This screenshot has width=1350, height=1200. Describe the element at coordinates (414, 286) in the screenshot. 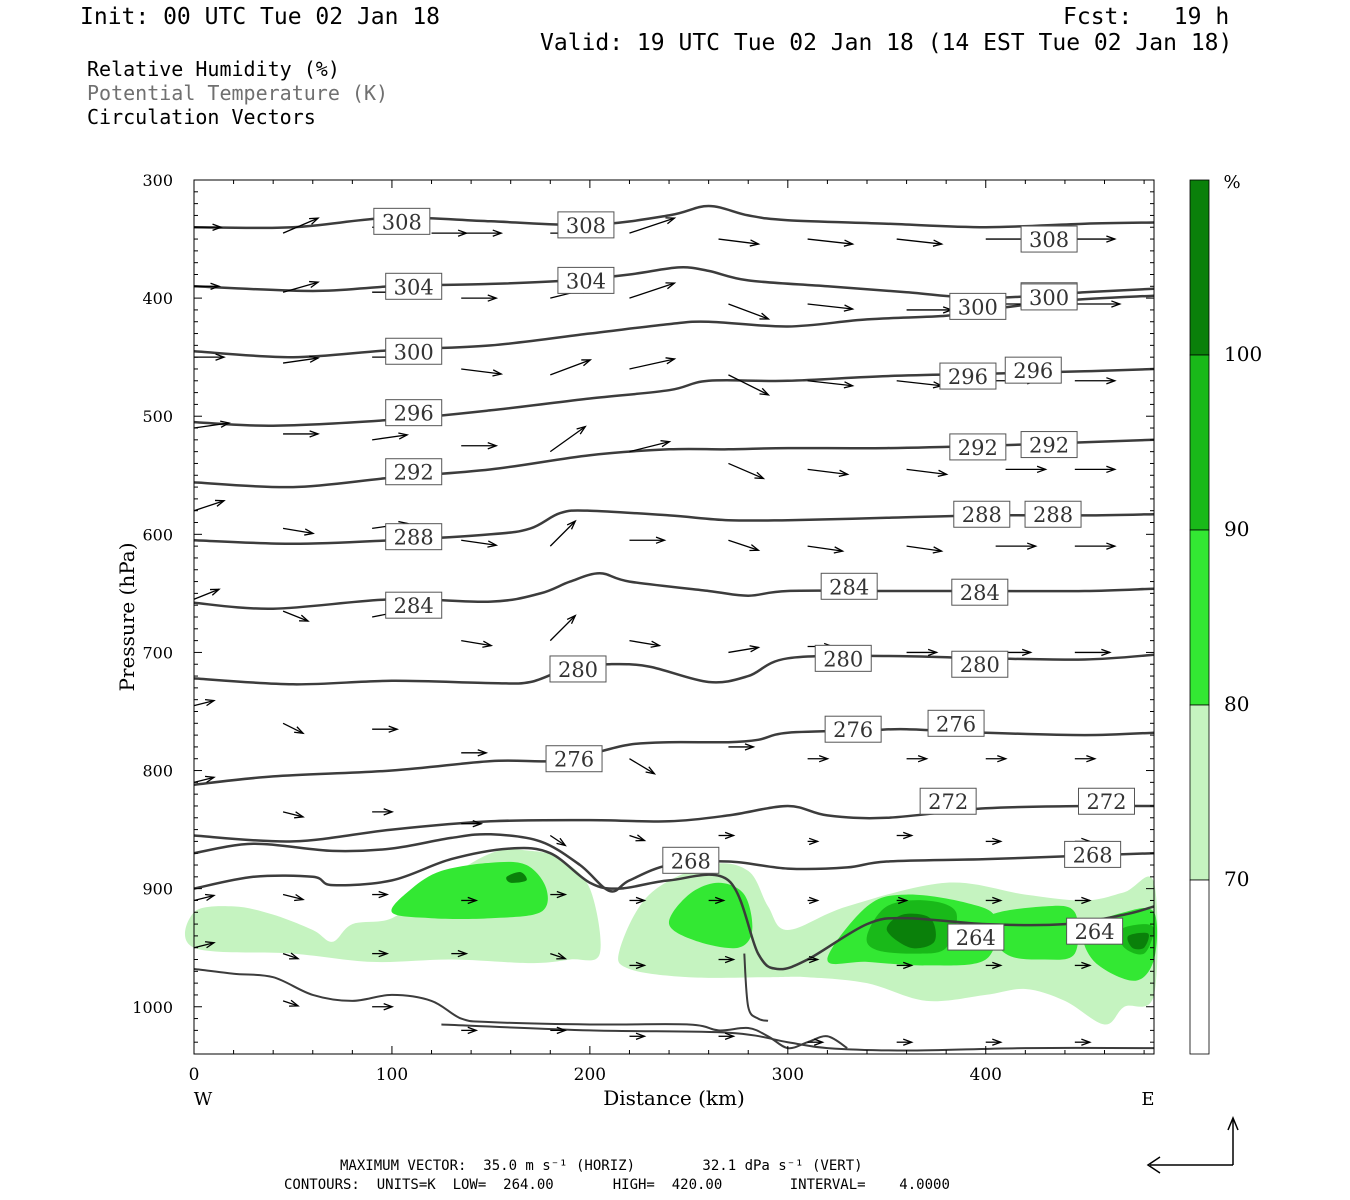

I see `contour-label: 304` at that location.